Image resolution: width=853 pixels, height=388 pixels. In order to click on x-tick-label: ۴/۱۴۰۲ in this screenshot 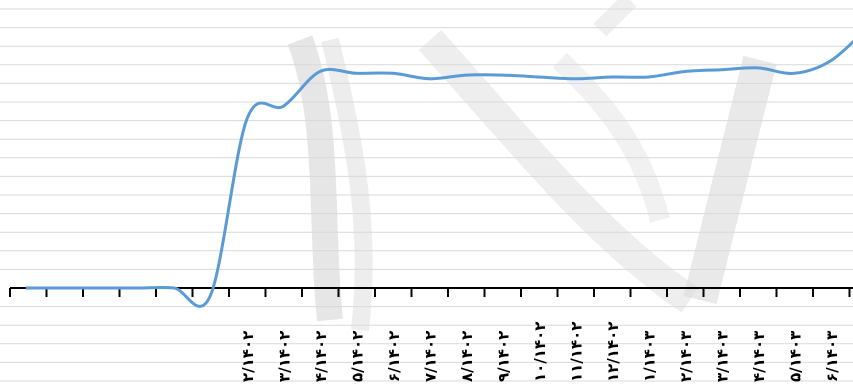, I will do `click(321, 356)`.